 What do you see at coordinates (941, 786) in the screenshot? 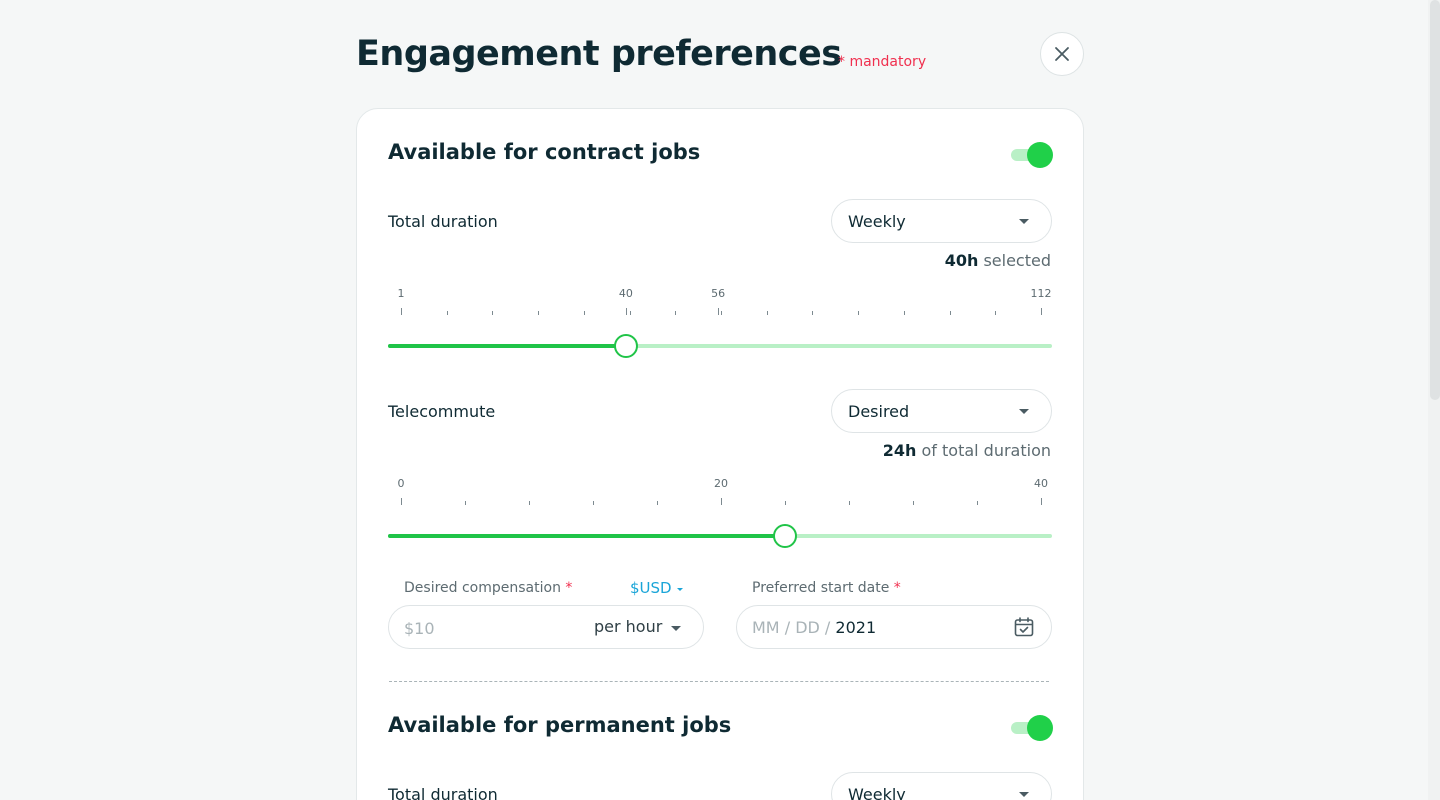
I see `permanent-duration-period-select: Weekly` at bounding box center [941, 786].